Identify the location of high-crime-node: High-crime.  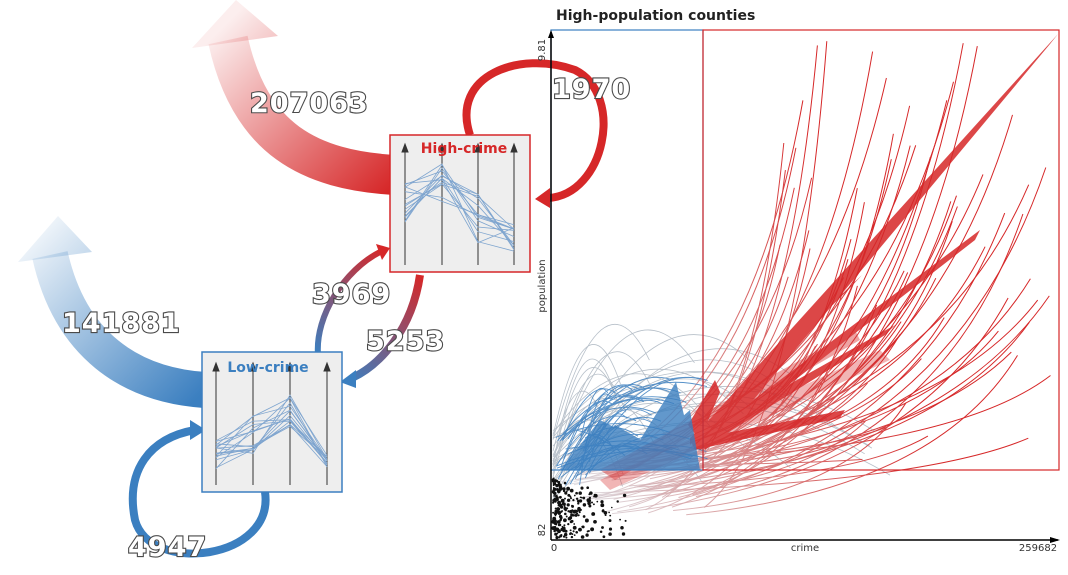
(460, 203).